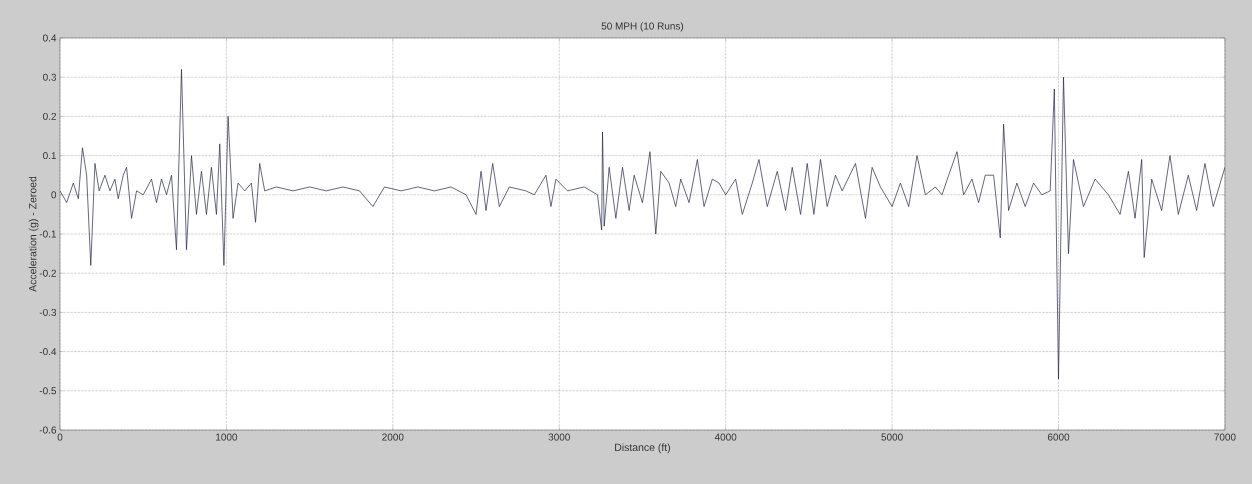 Image resolution: width=1252 pixels, height=484 pixels. Describe the element at coordinates (49, 156) in the screenshot. I see `y-tick-label: 0.1` at that location.